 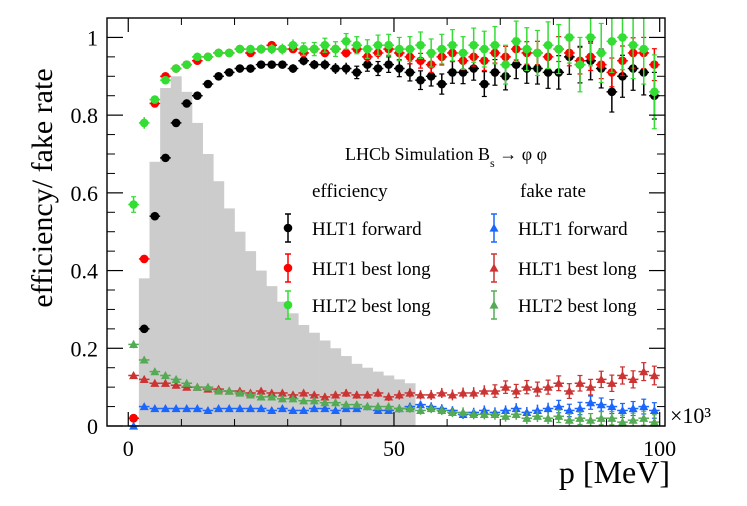 I want to click on y-tick-label: 0.4, so click(x=85, y=271).